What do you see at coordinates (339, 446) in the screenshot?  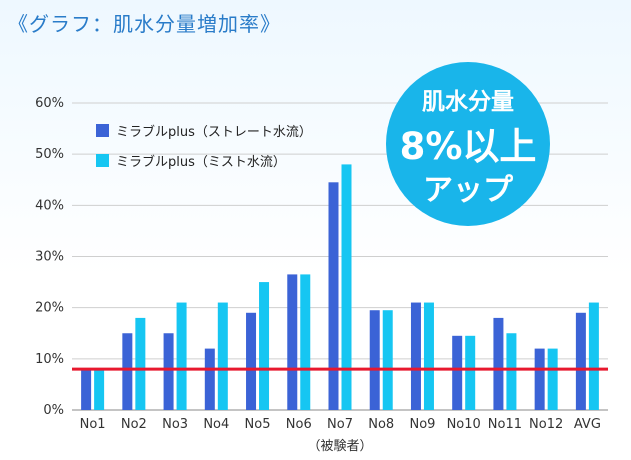 I see `x-axis-label: （被験者）` at bounding box center [339, 446].